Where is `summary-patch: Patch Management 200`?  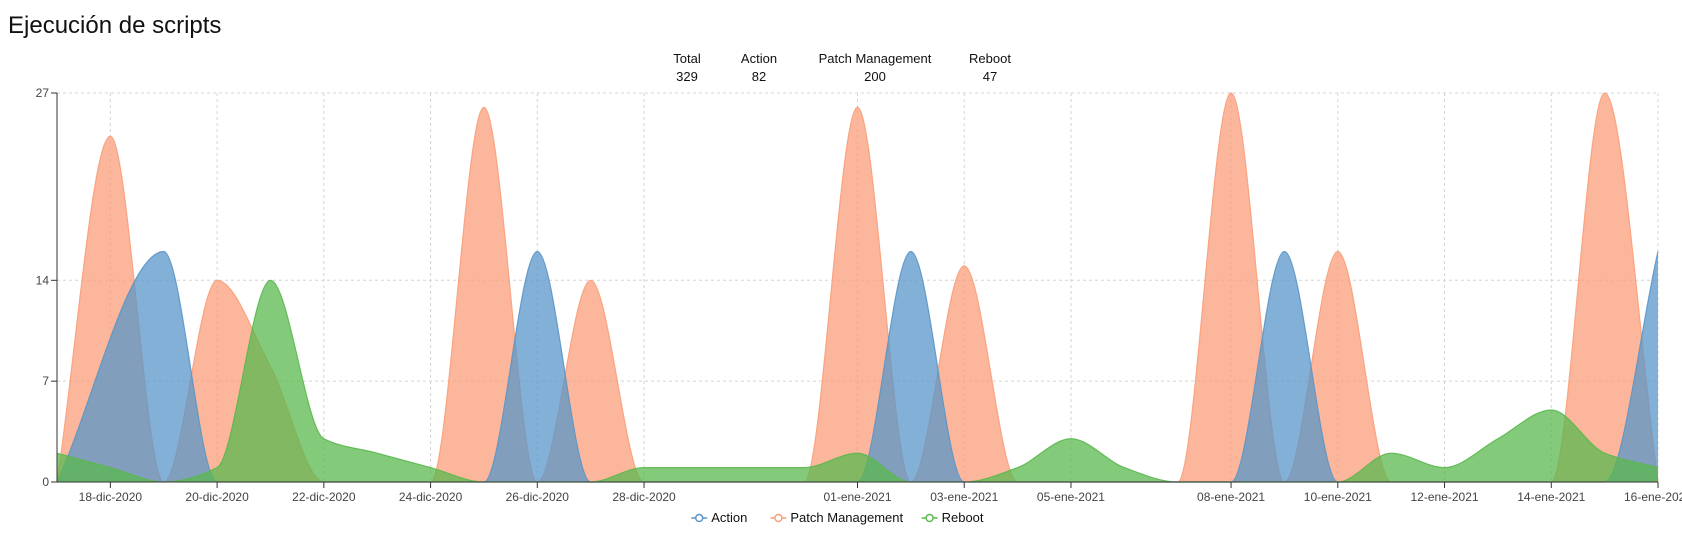 summary-patch: Patch Management 200 is located at coordinates (875, 68).